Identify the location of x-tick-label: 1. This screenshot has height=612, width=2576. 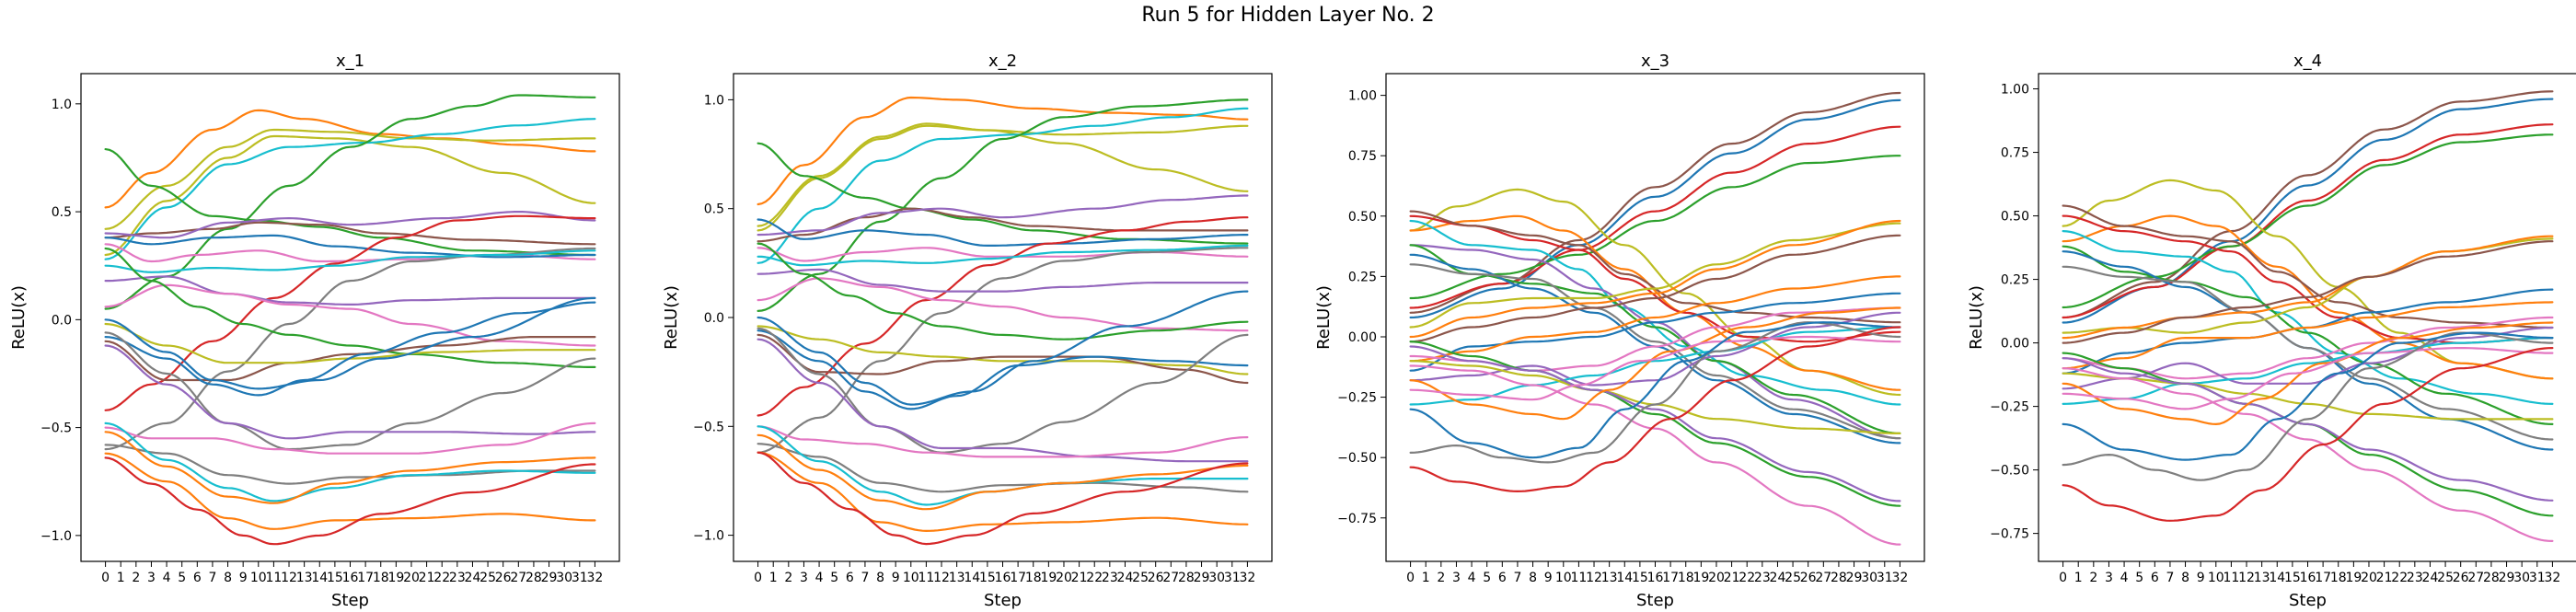
(121, 578).